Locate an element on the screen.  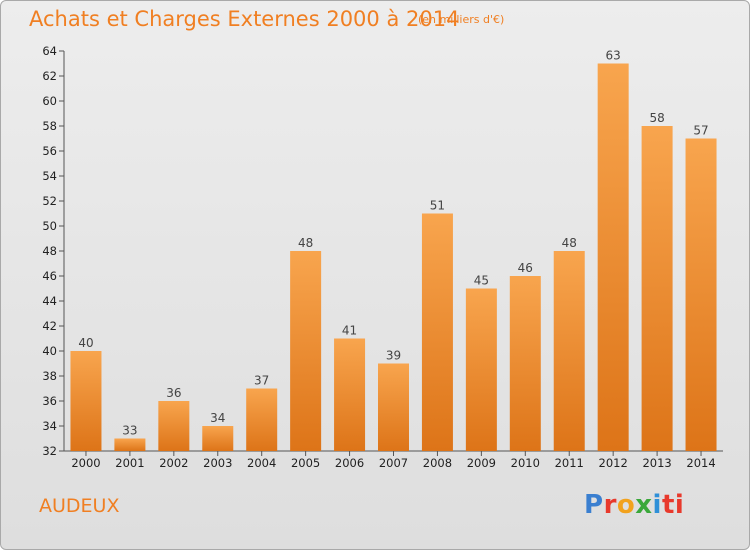
bar-2013 is located at coordinates (657, 288).